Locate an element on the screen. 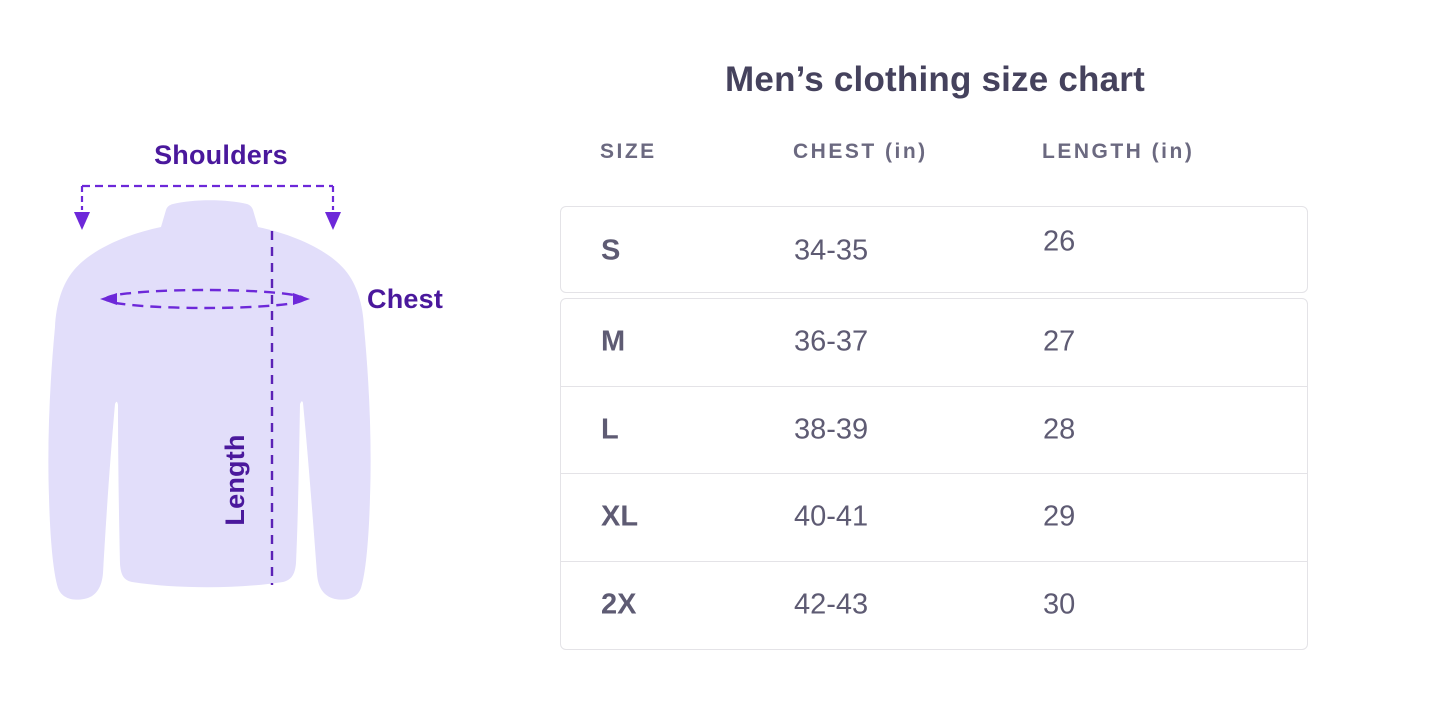  table-header-row: SIZE CHEST (in) LENGTH (in) is located at coordinates (935, 153).